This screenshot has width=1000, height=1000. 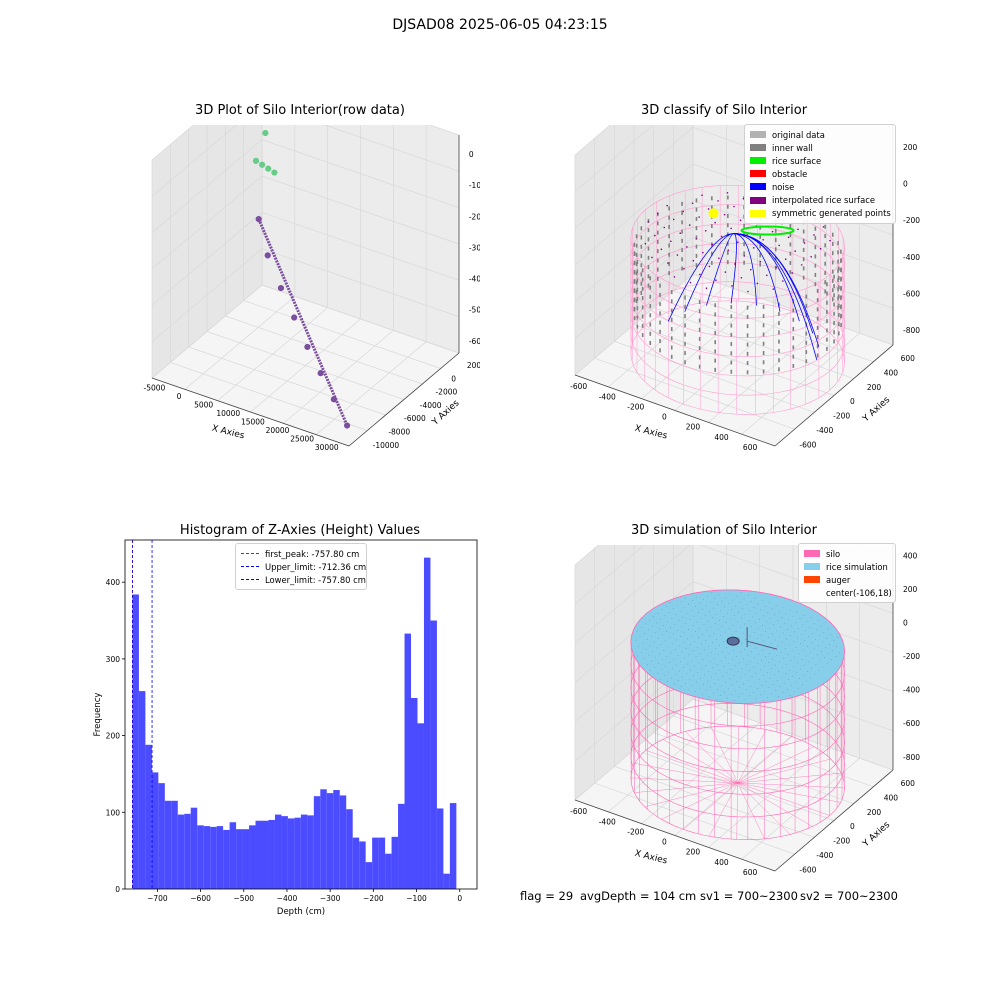 I want to click on legend-item: obstacle, so click(x=820, y=173).